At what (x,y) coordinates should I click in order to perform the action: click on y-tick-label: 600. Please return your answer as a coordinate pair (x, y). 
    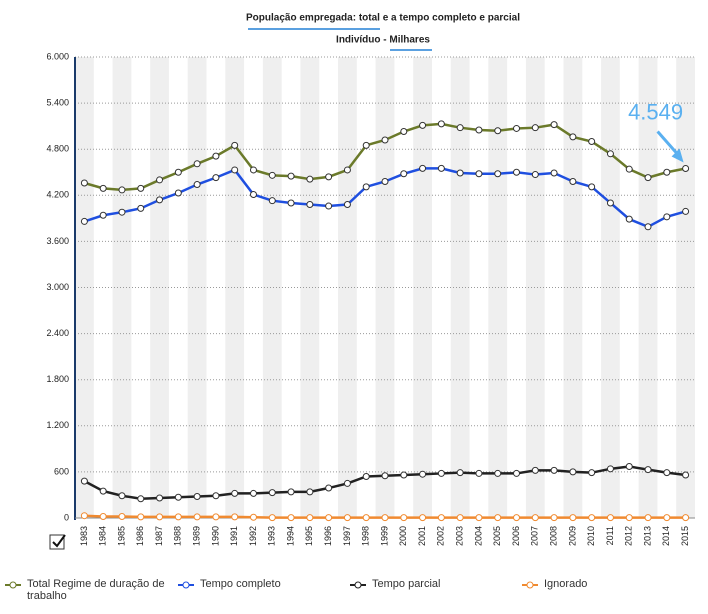
    Looking at the image, I should click on (61, 471).